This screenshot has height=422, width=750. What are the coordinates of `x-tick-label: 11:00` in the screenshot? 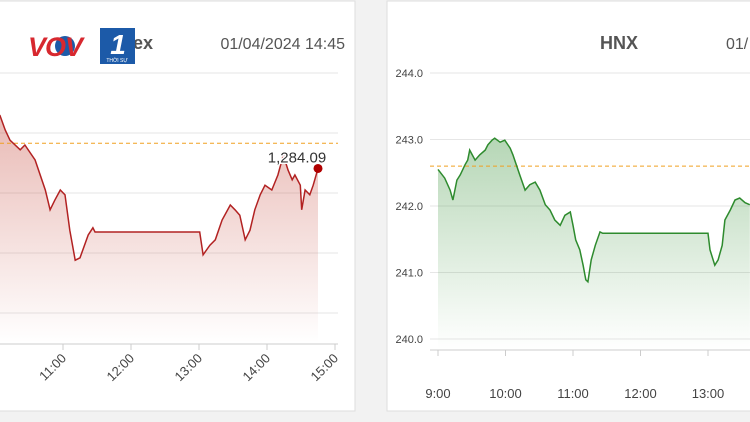 It's located at (573, 393).